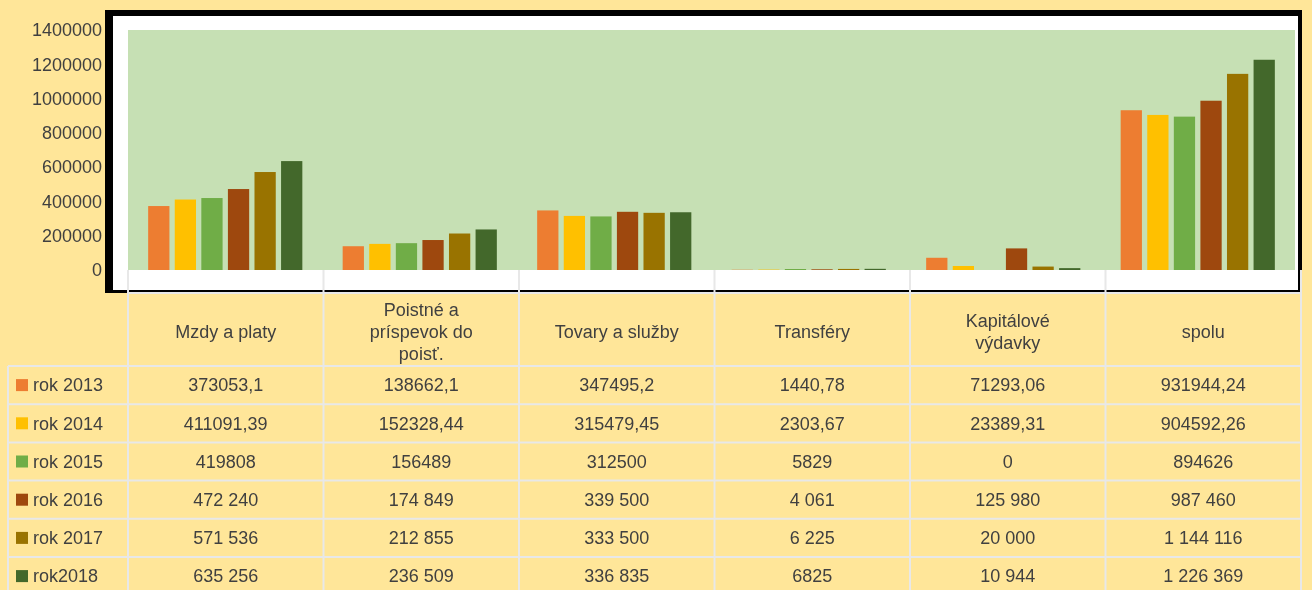 The height and width of the screenshot is (590, 1312). I want to click on data-label: 419808, so click(225, 461).